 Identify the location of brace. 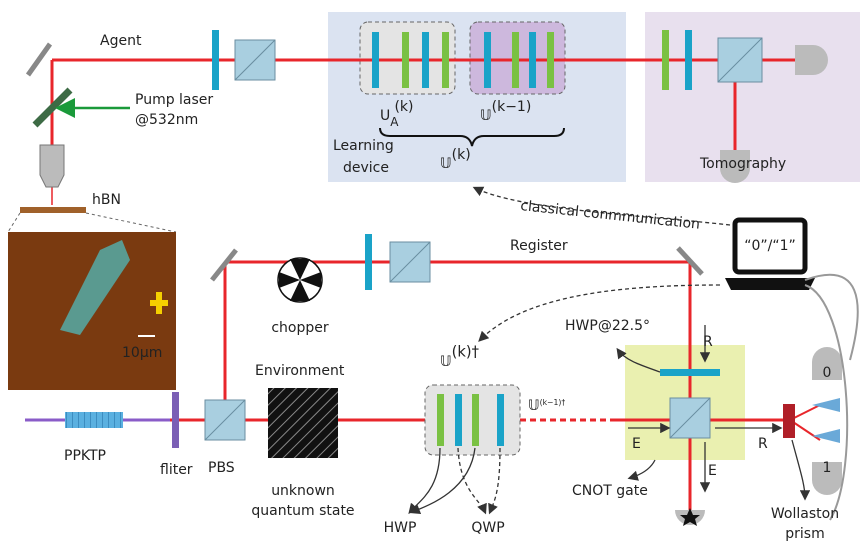
(472, 137).